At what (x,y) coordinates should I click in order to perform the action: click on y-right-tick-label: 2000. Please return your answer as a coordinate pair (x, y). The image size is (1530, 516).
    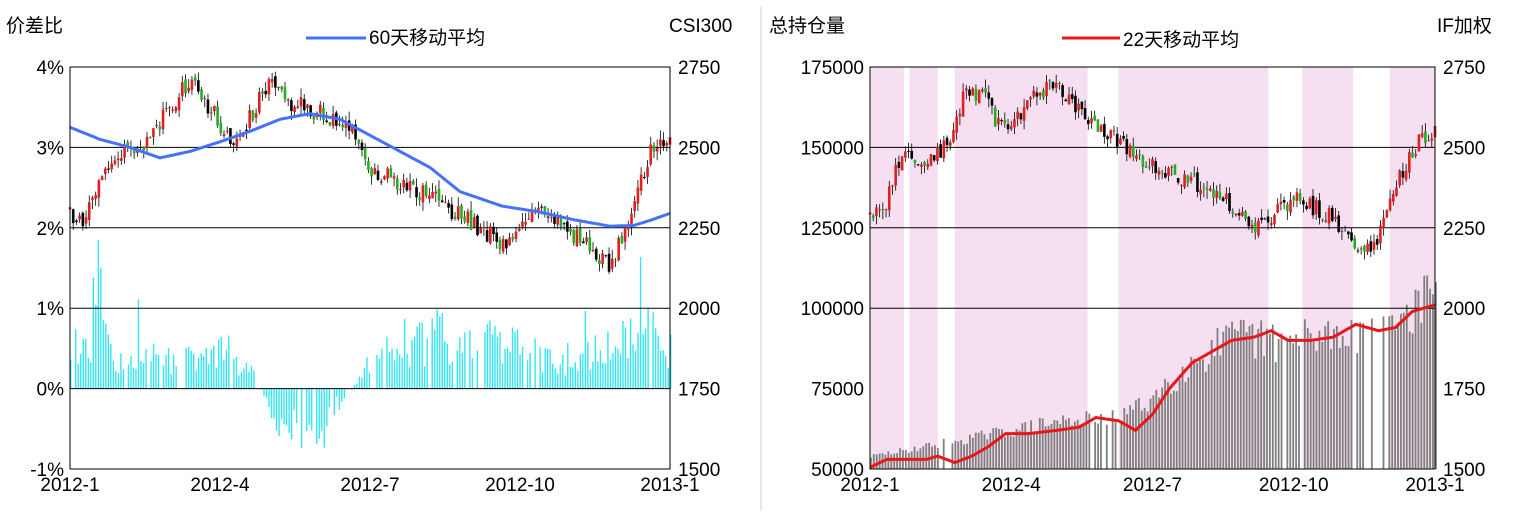
    Looking at the image, I should click on (699, 309).